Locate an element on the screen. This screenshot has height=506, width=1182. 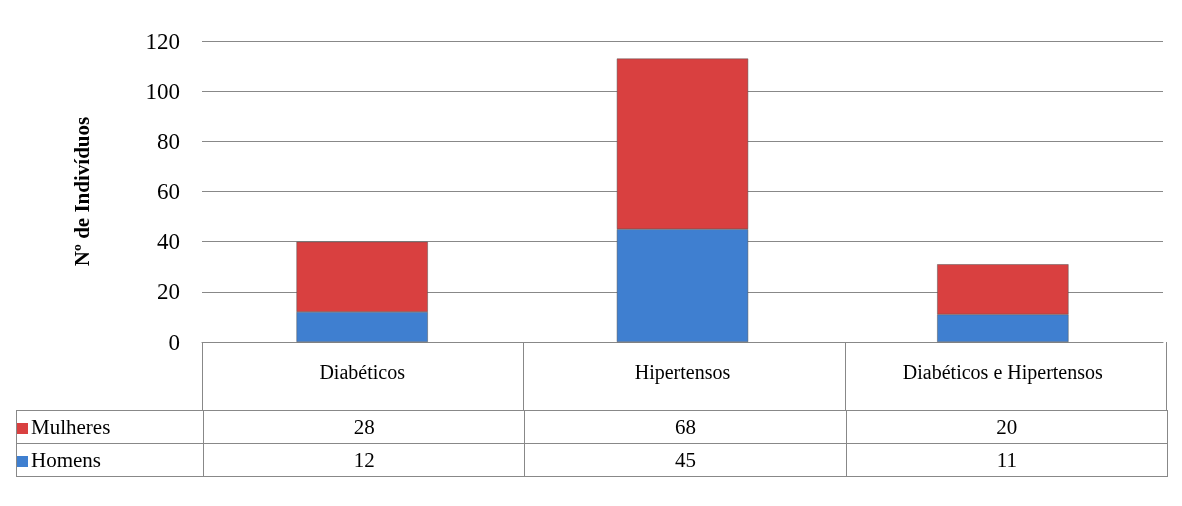
data-label: 68 is located at coordinates (685, 427).